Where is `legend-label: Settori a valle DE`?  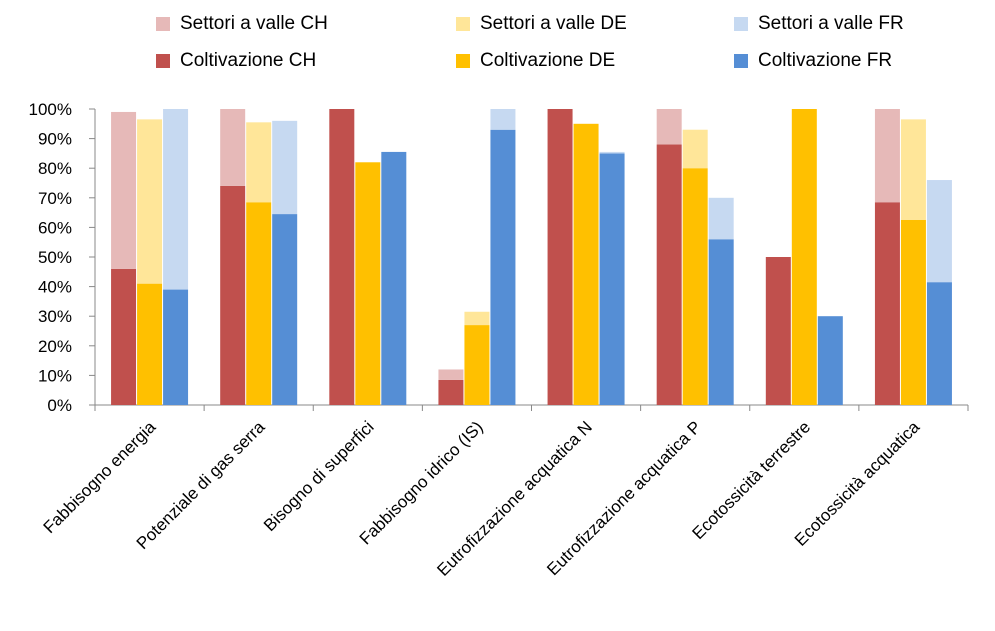 legend-label: Settori a valle DE is located at coordinates (553, 23).